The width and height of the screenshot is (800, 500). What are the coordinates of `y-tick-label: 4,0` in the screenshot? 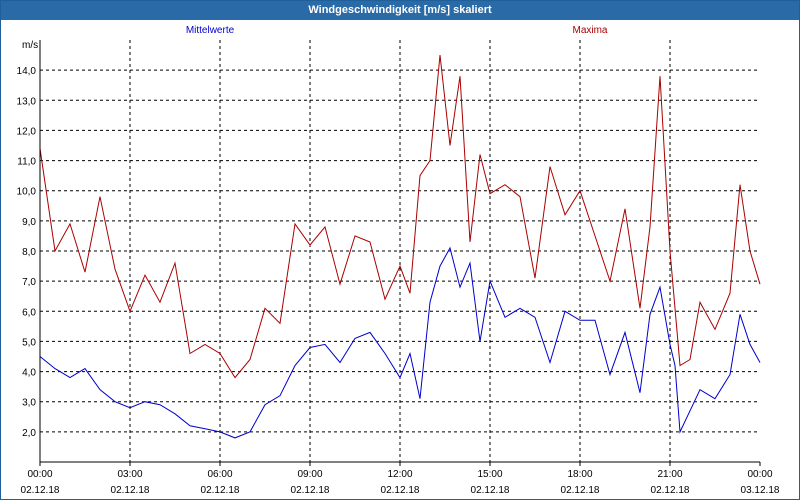 It's located at (29, 373).